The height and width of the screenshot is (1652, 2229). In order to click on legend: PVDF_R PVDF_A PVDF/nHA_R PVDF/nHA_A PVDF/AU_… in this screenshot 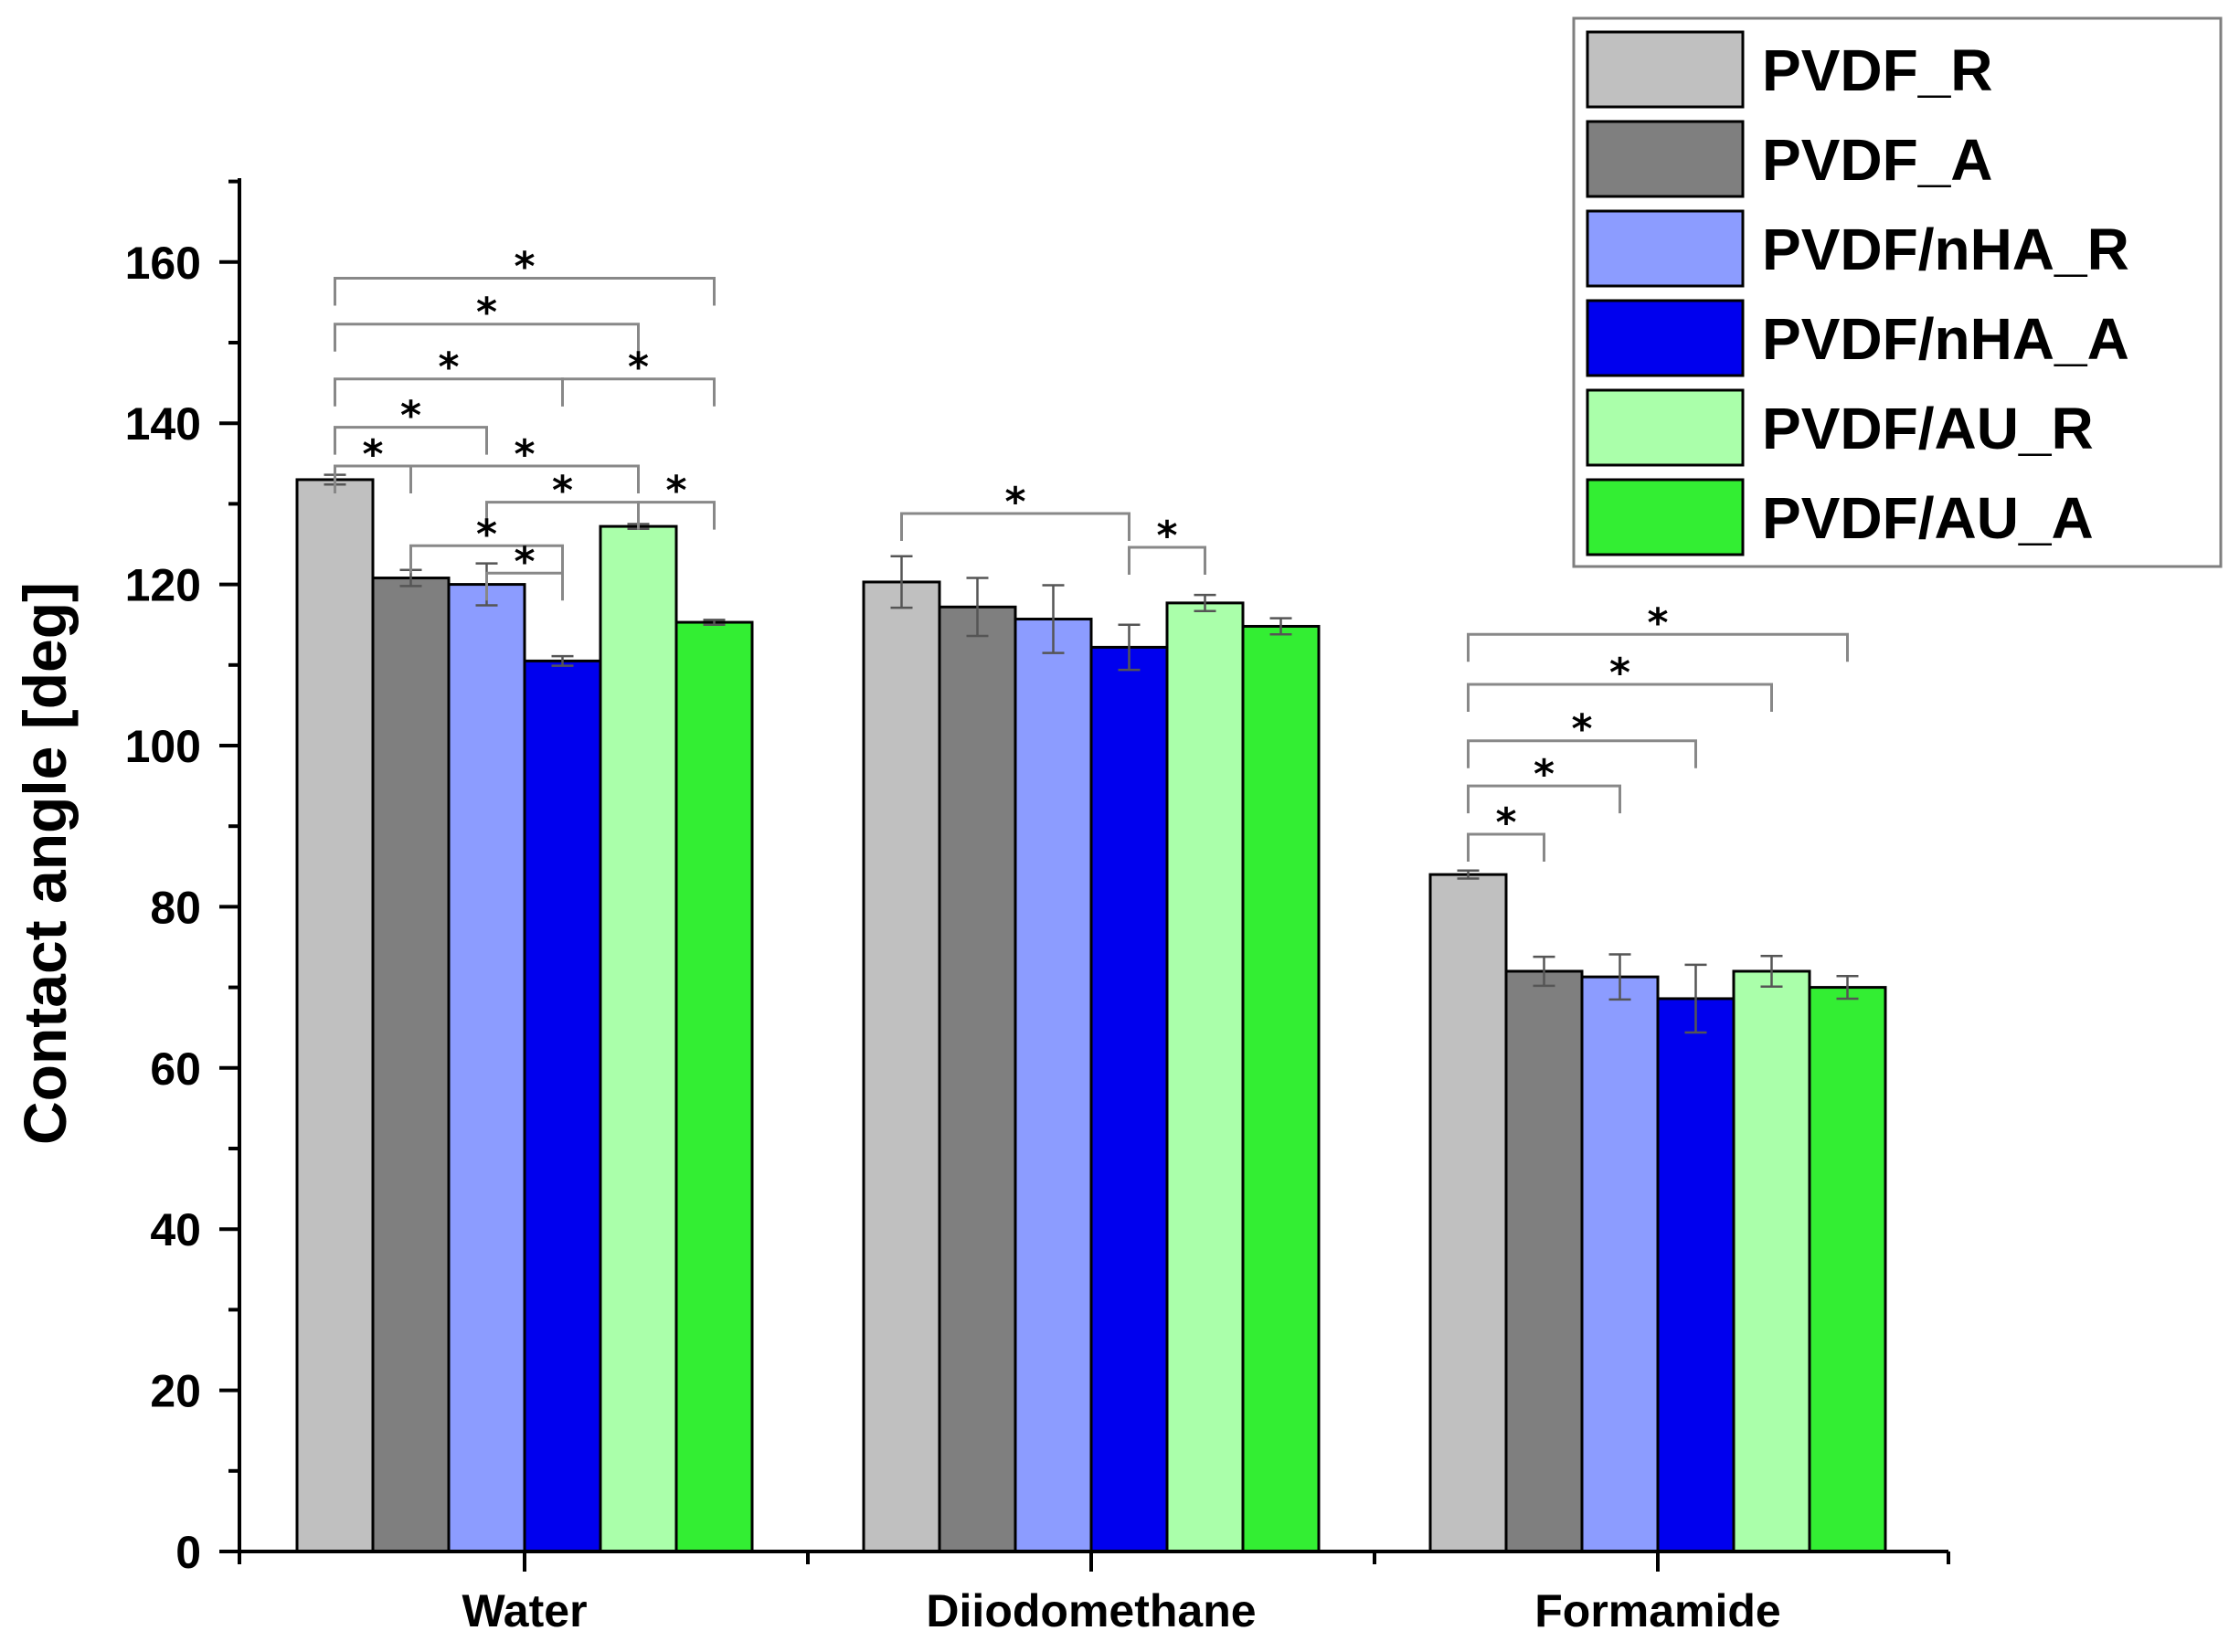, I will do `click(1897, 292)`.